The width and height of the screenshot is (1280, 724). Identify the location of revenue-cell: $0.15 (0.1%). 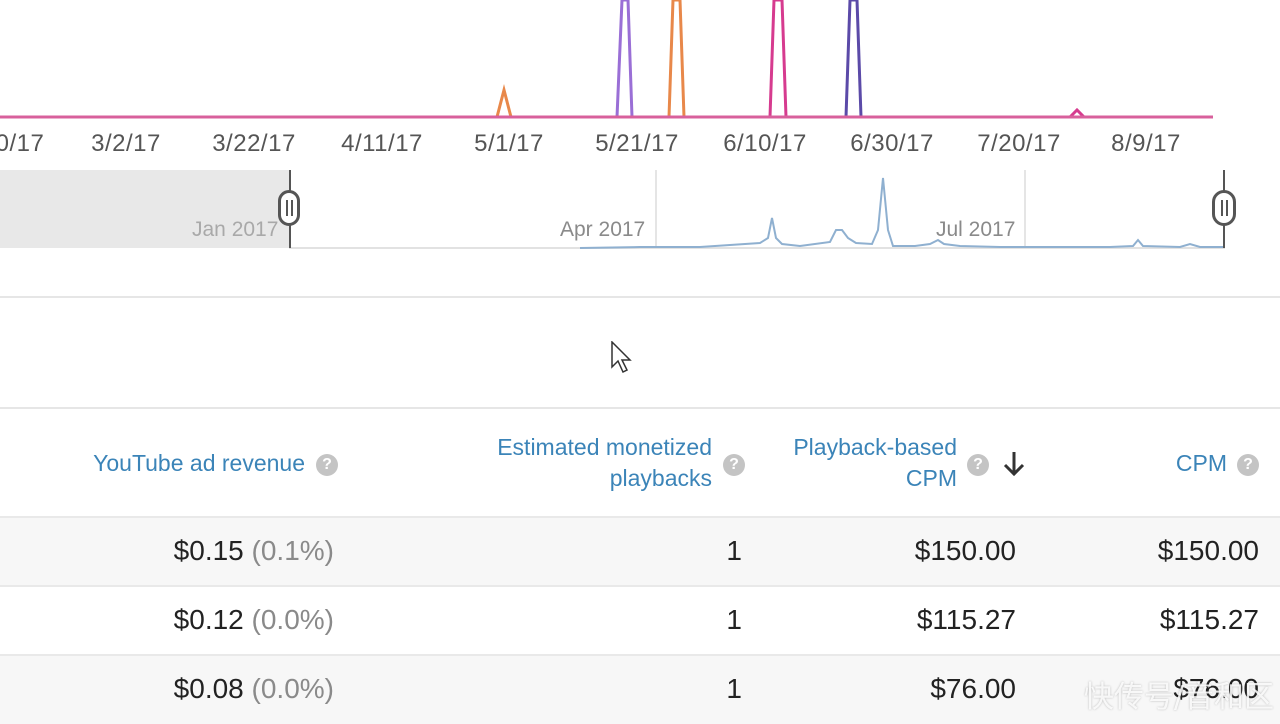
(254, 551).